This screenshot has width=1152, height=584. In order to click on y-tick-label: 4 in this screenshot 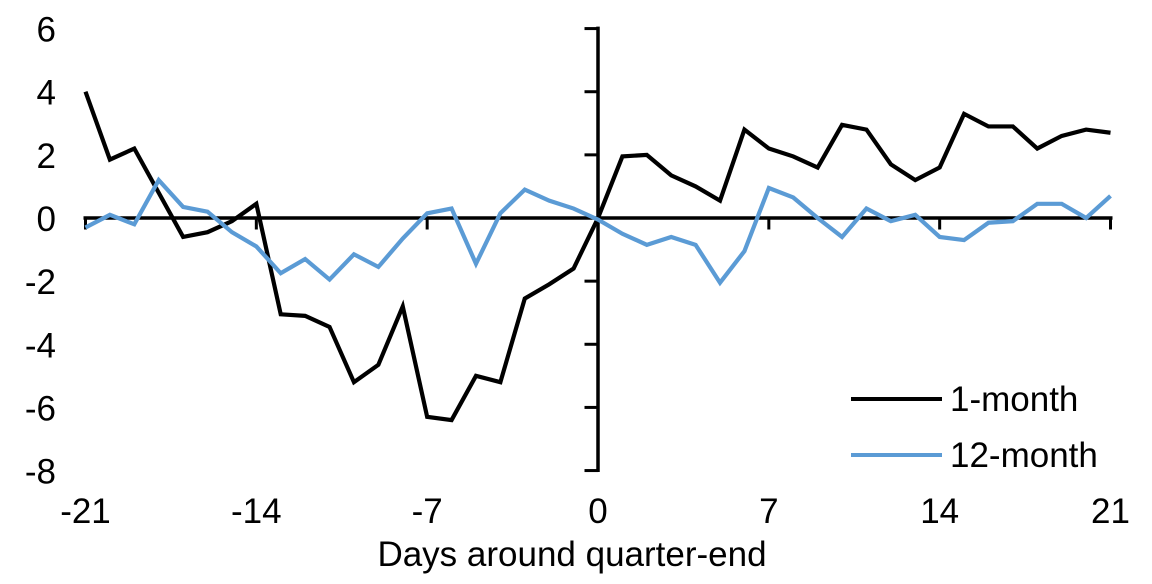, I will do `click(46, 93)`.